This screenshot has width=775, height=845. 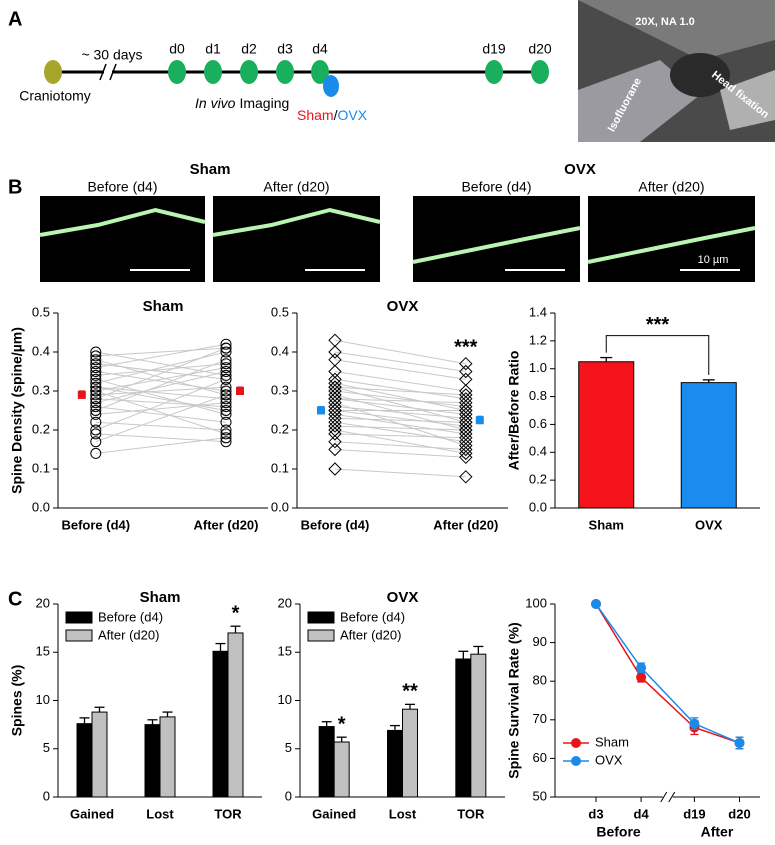 What do you see at coordinates (285, 602) in the screenshot?
I see `y-tick-label: 20` at bounding box center [285, 602].